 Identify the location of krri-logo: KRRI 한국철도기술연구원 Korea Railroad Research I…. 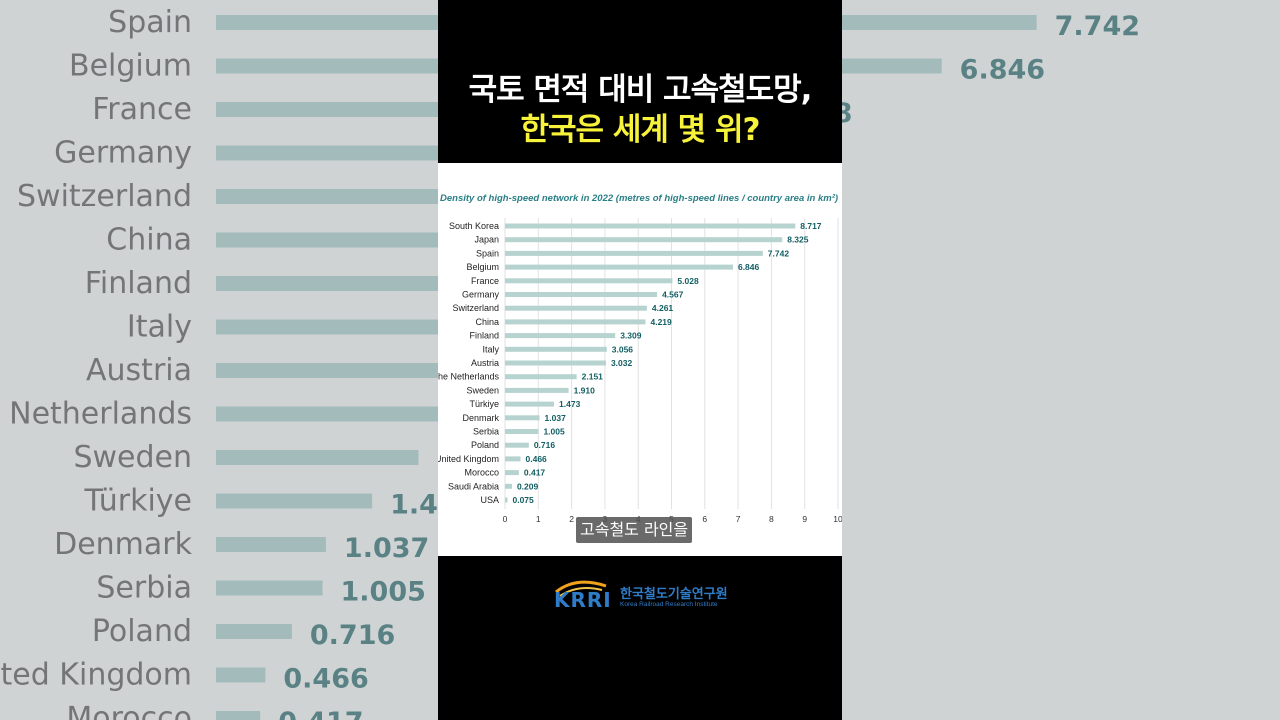
(644, 595).